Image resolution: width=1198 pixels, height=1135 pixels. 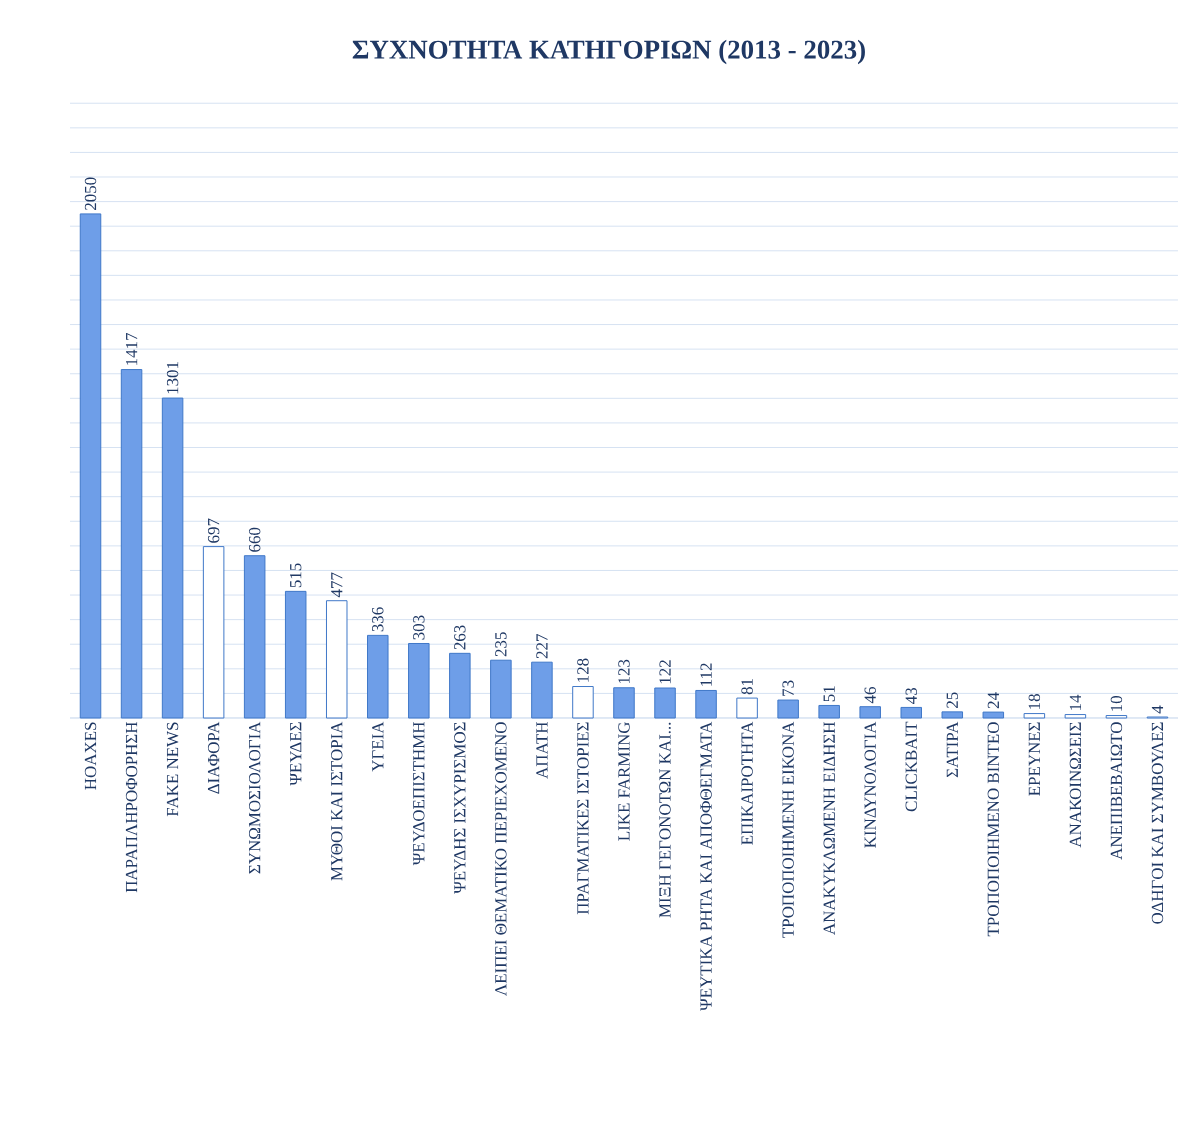 What do you see at coordinates (1116, 703) in the screenshot?
I see `data-label: 10` at bounding box center [1116, 703].